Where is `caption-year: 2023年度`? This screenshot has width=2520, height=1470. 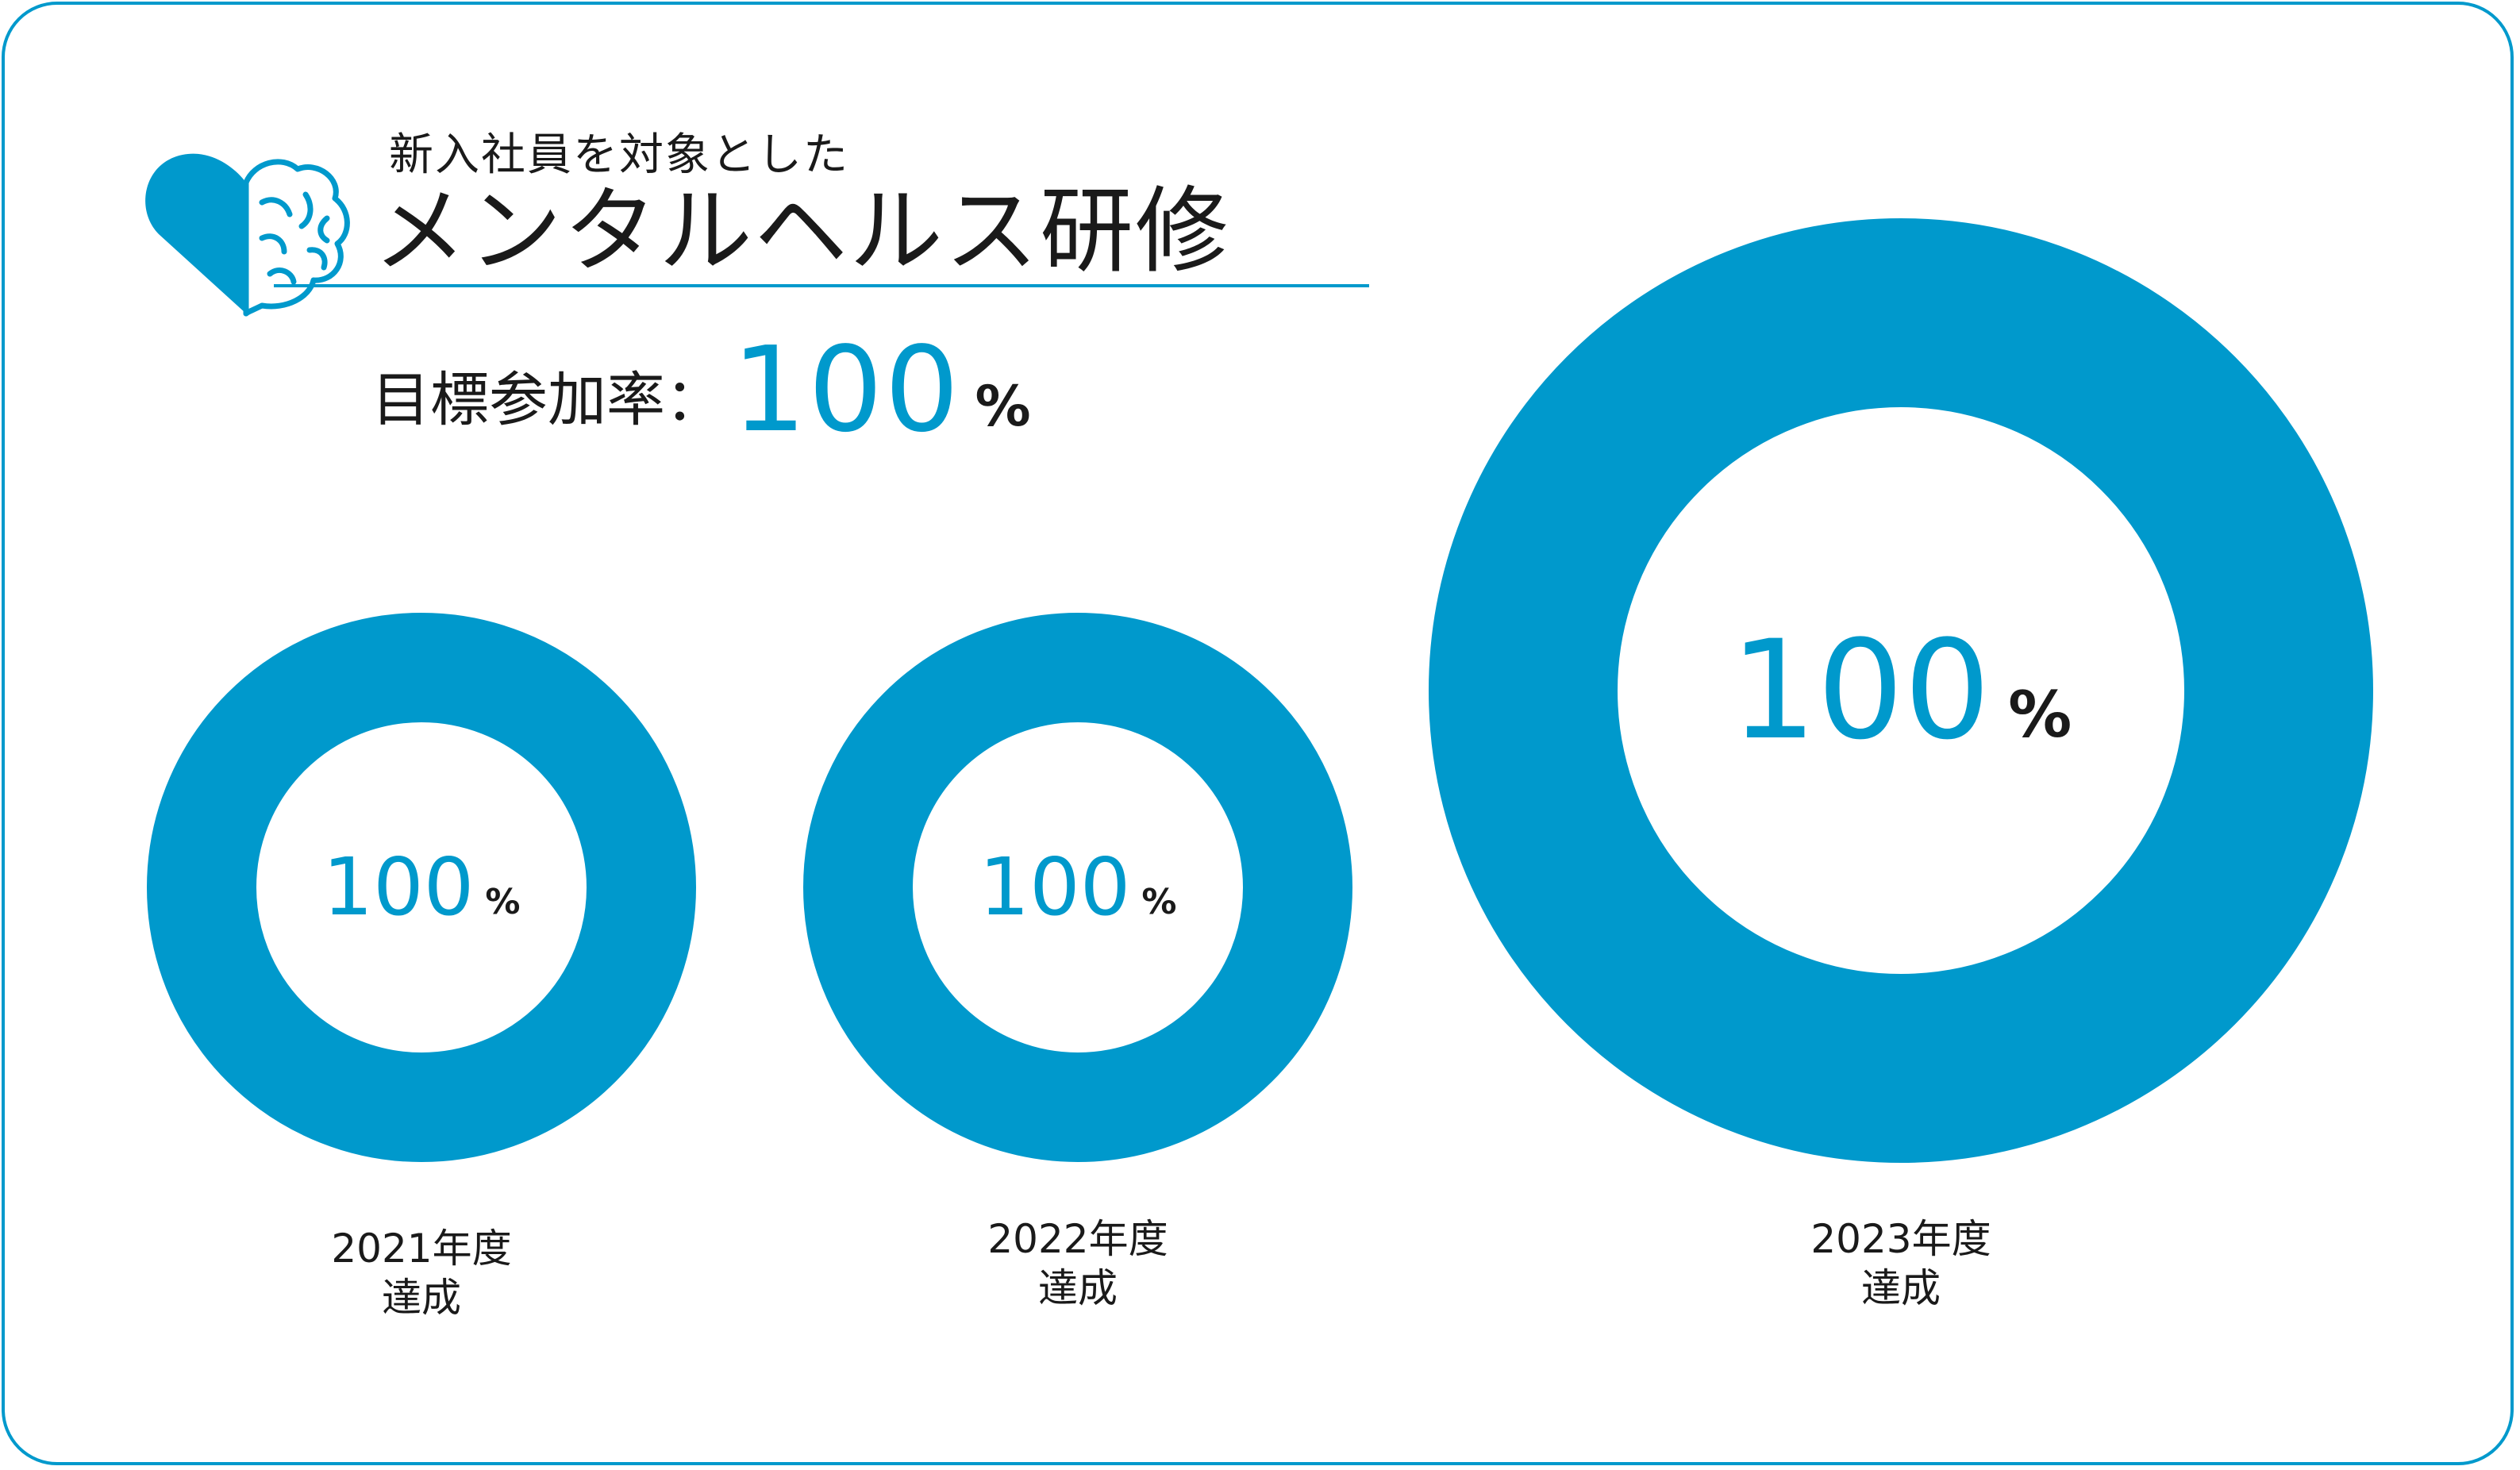 caption-year: 2023年度 is located at coordinates (1900, 1239).